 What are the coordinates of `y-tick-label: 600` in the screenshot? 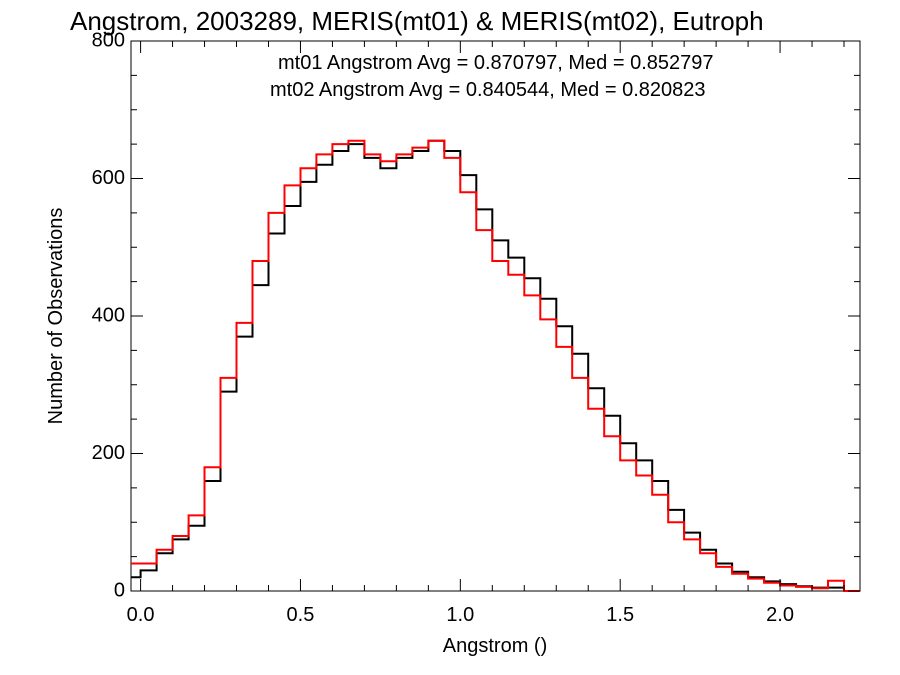 It's located at (108, 178).